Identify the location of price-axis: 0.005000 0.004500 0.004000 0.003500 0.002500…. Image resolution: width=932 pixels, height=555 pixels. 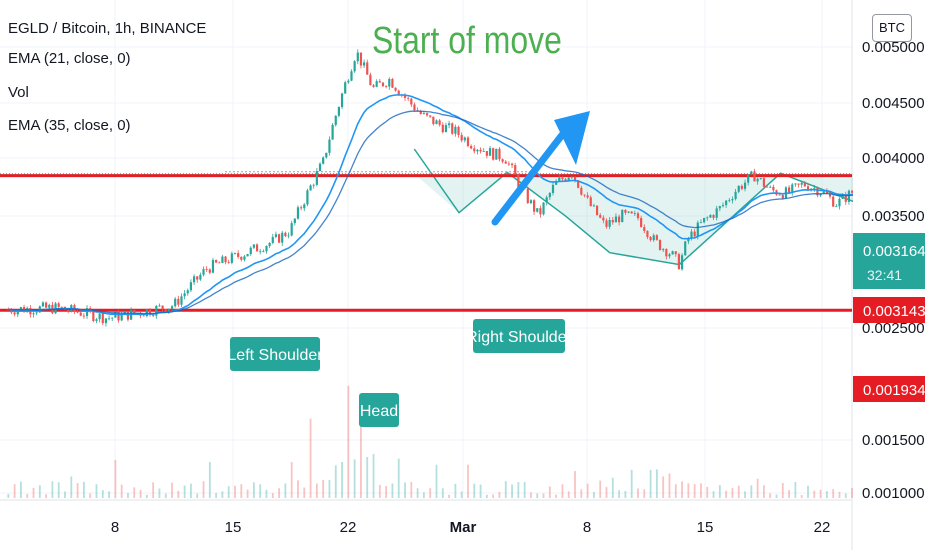
(892, 275).